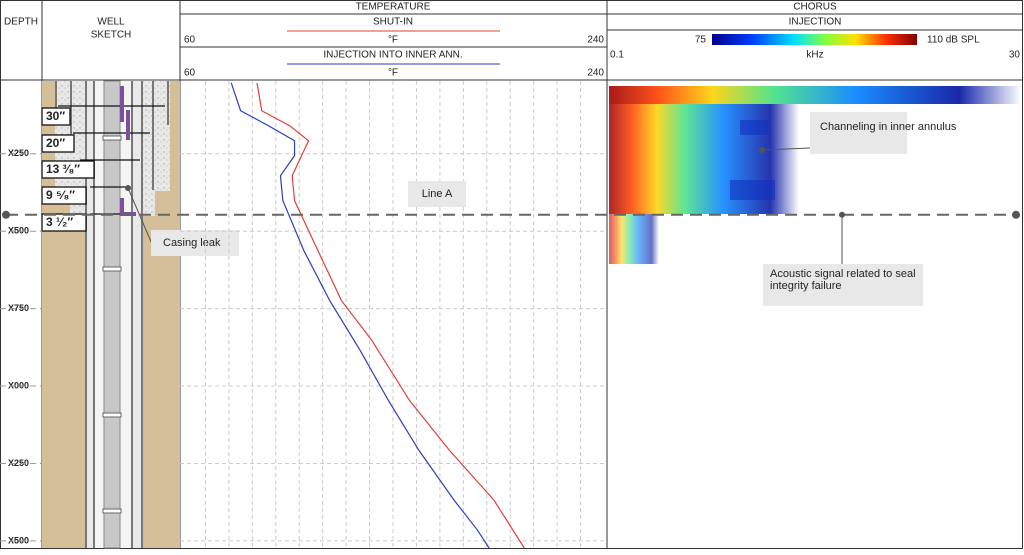 The image size is (1024, 555). What do you see at coordinates (888, 127) in the screenshot?
I see `annotation: Channeling in inner annulus` at bounding box center [888, 127].